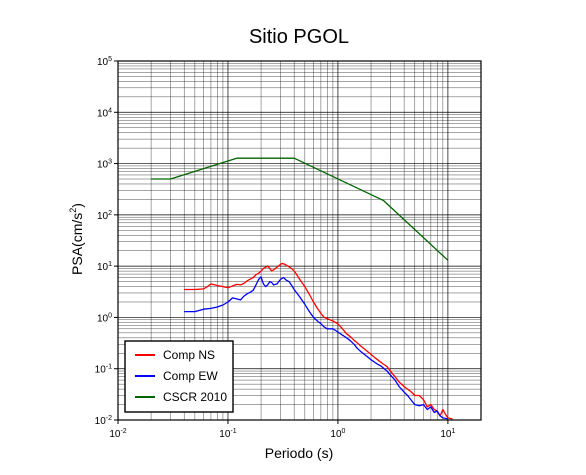 Image resolution: width=586 pixels, height=475 pixels. Describe the element at coordinates (195, 397) in the screenshot. I see `legend-label: CSCR 2010` at that location.